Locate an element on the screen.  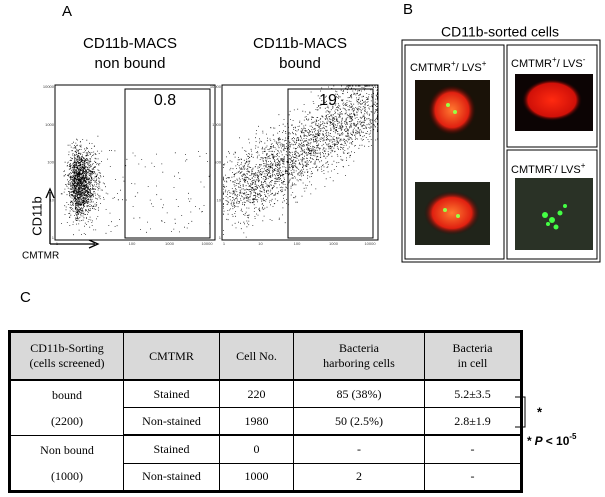
gate-percentage: 19 is located at coordinates (328, 100).